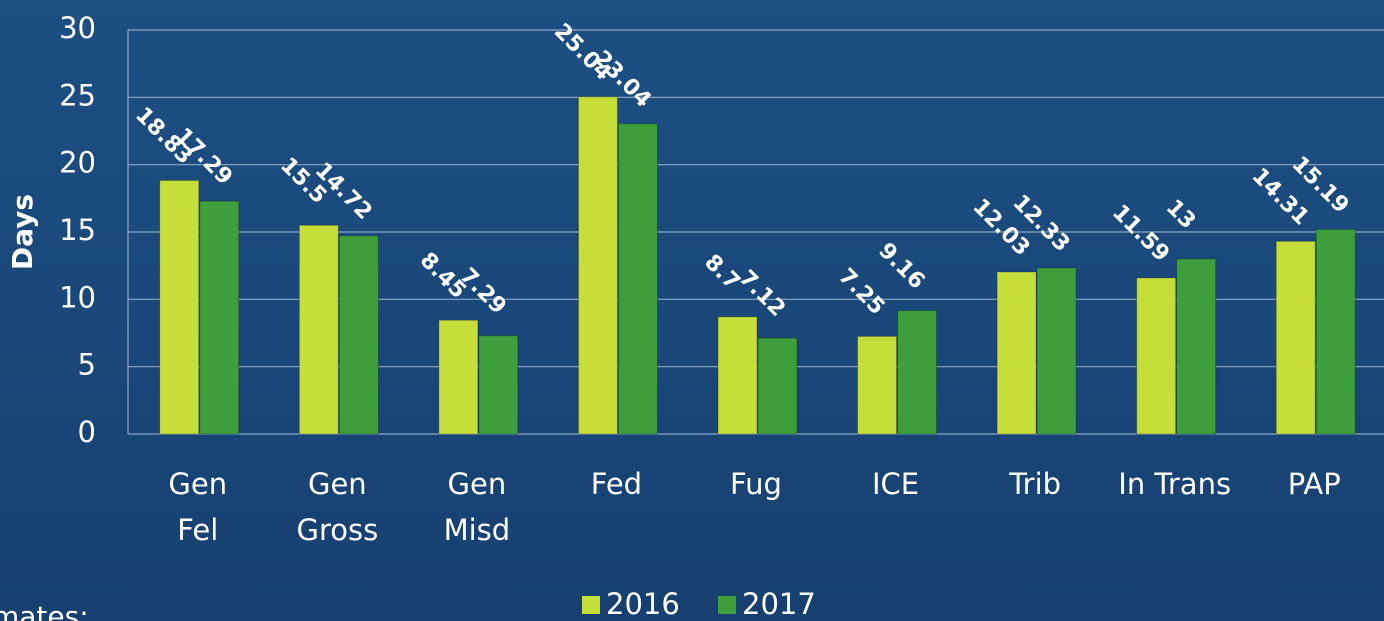 This screenshot has height=621, width=1384. Describe the element at coordinates (77, 163) in the screenshot. I see `y-tick-label: 20` at that location.